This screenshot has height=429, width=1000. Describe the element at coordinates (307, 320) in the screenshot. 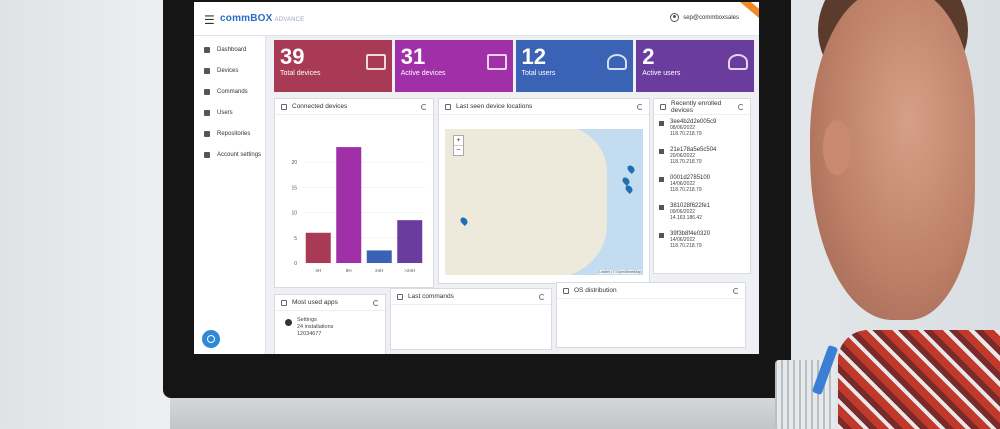

I see `app-name: Settings` at that location.